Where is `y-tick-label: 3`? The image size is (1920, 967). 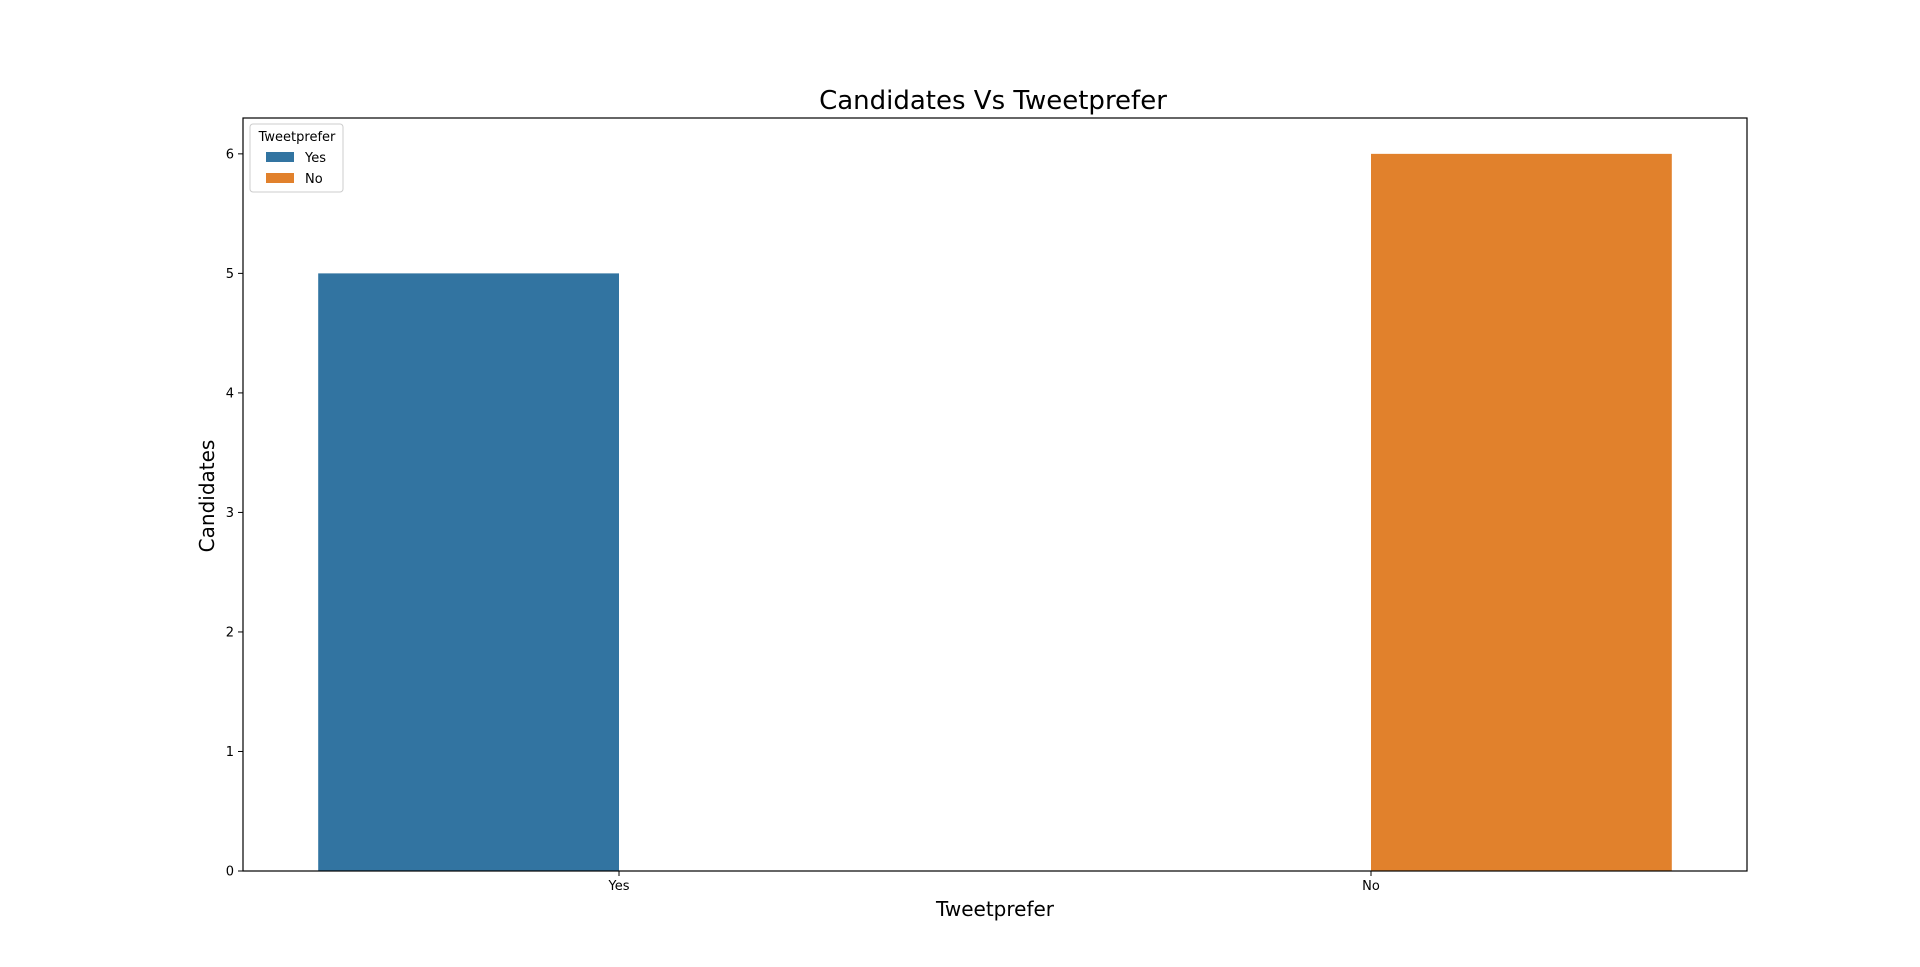 y-tick-label: 3 is located at coordinates (230, 513).